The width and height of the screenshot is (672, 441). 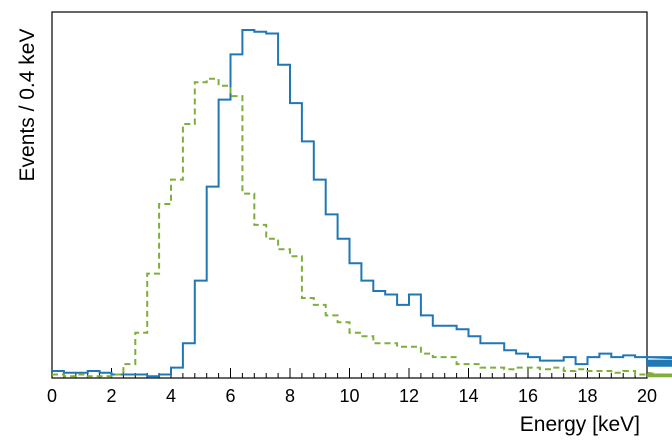 What do you see at coordinates (580, 424) in the screenshot?
I see `x-axis-title: Energy [keV]` at bounding box center [580, 424].